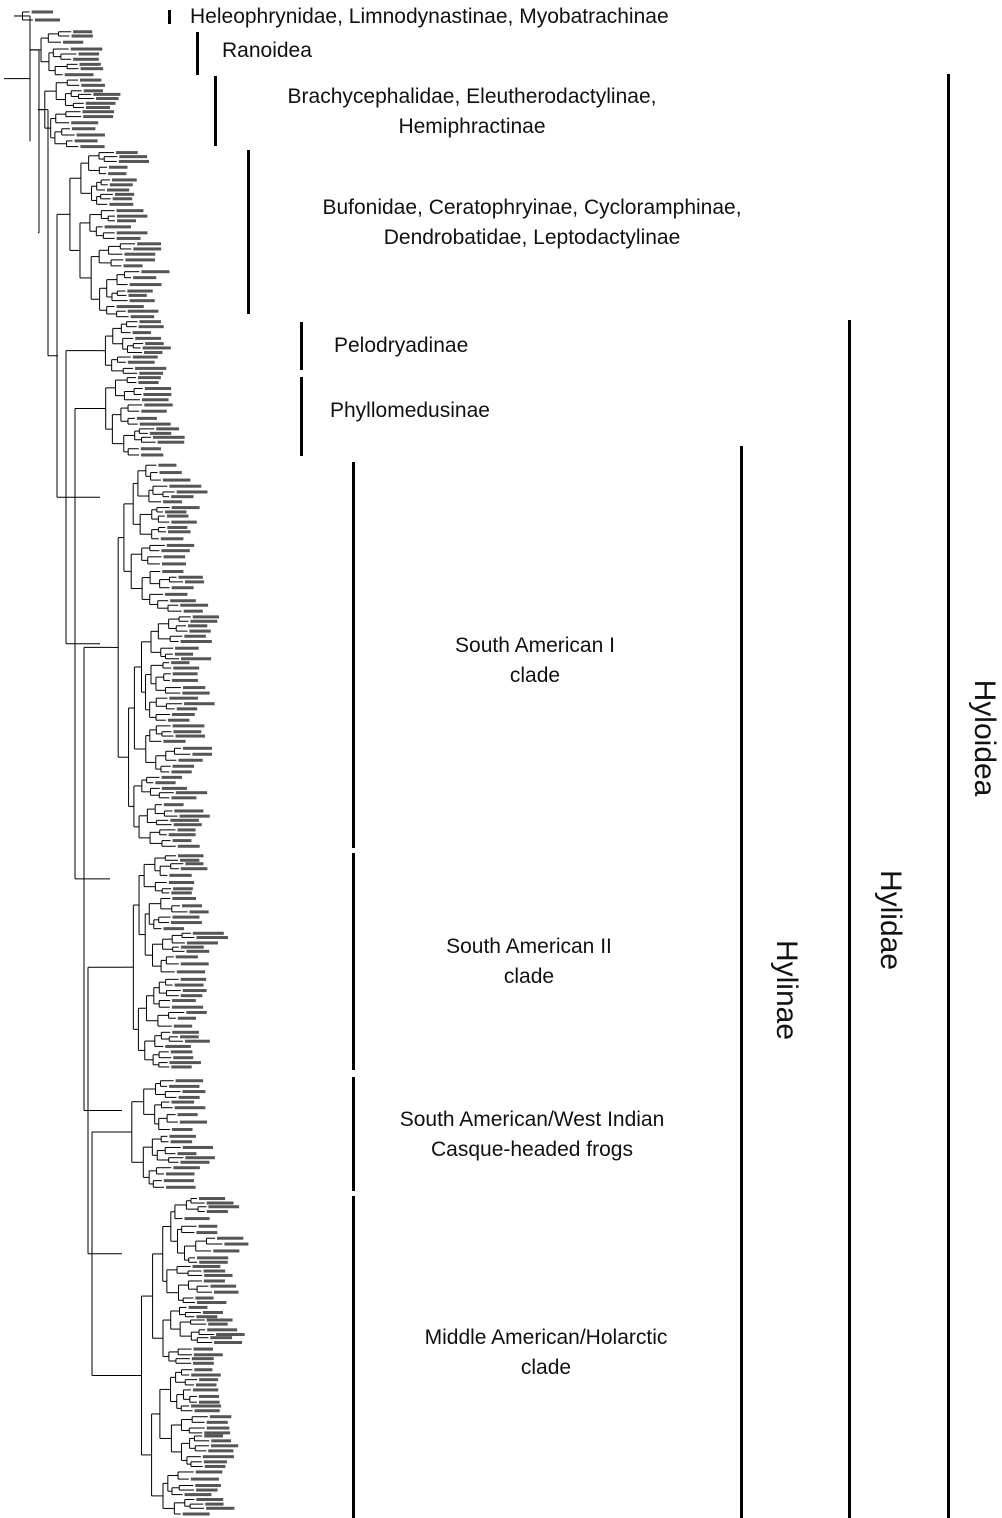 Image resolution: width=1002 pixels, height=1518 pixels. I want to click on bar-pelodryadinae, so click(301, 346).